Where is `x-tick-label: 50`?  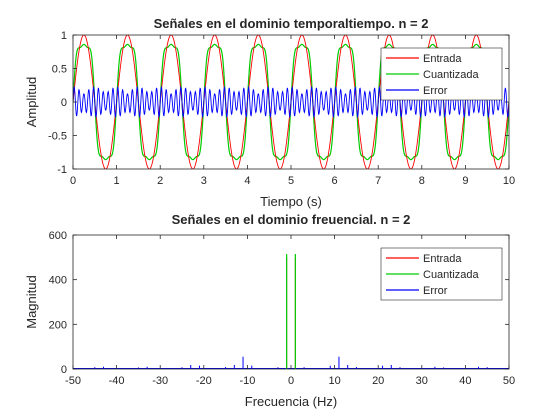
x-tick-label: 50 is located at coordinates (509, 381).